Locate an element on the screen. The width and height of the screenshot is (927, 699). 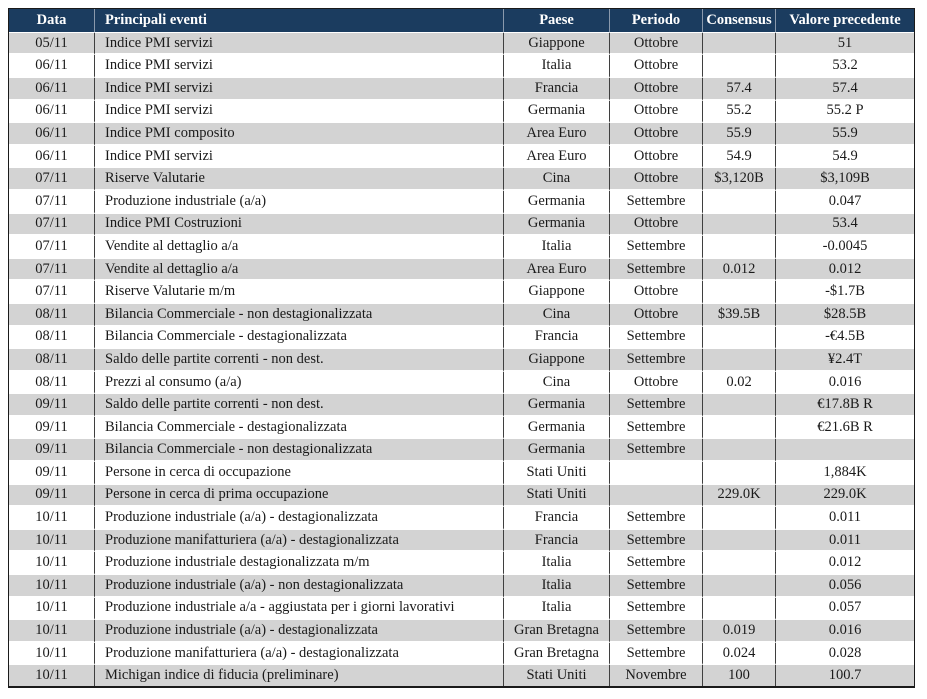
cell-consensus: $3,120B is located at coordinates (739, 179).